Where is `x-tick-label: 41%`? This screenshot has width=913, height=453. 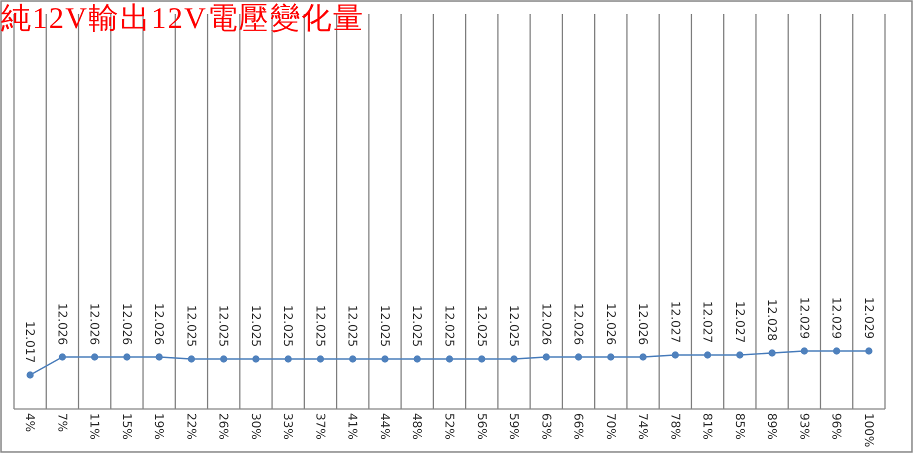
x-tick-label: 41% is located at coordinates (353, 426).